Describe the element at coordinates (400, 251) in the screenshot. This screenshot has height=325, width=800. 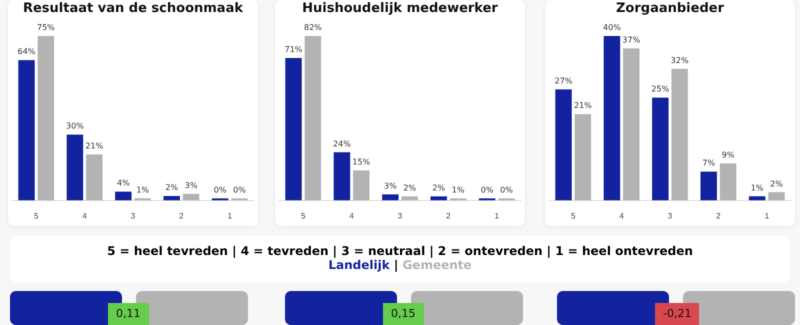
I see `text: 5 = heel tevreden | 4 = tevreden | 3 = neutraal | 2 = ontevreden | 1 = heel ontevreden` at that location.